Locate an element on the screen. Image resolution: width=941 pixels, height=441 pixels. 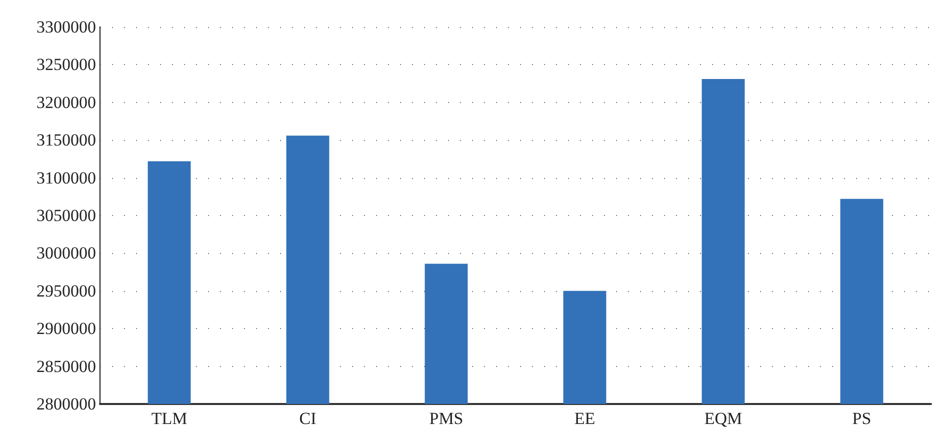
y-tick-label: 3100000 is located at coordinates (66, 178).